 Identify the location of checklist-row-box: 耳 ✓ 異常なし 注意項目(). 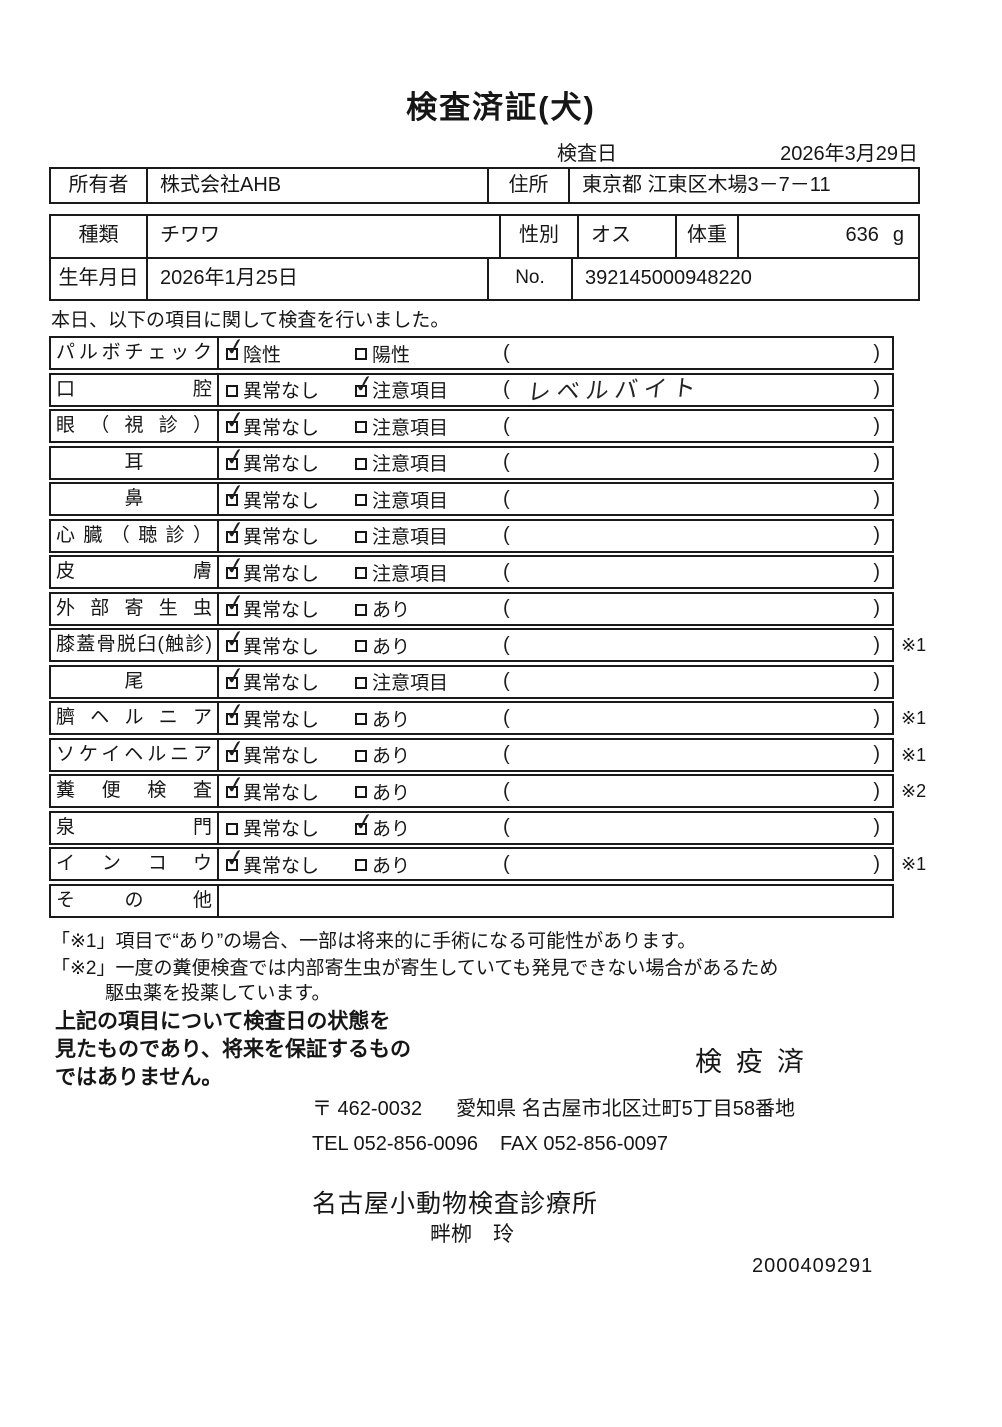
(471, 460).